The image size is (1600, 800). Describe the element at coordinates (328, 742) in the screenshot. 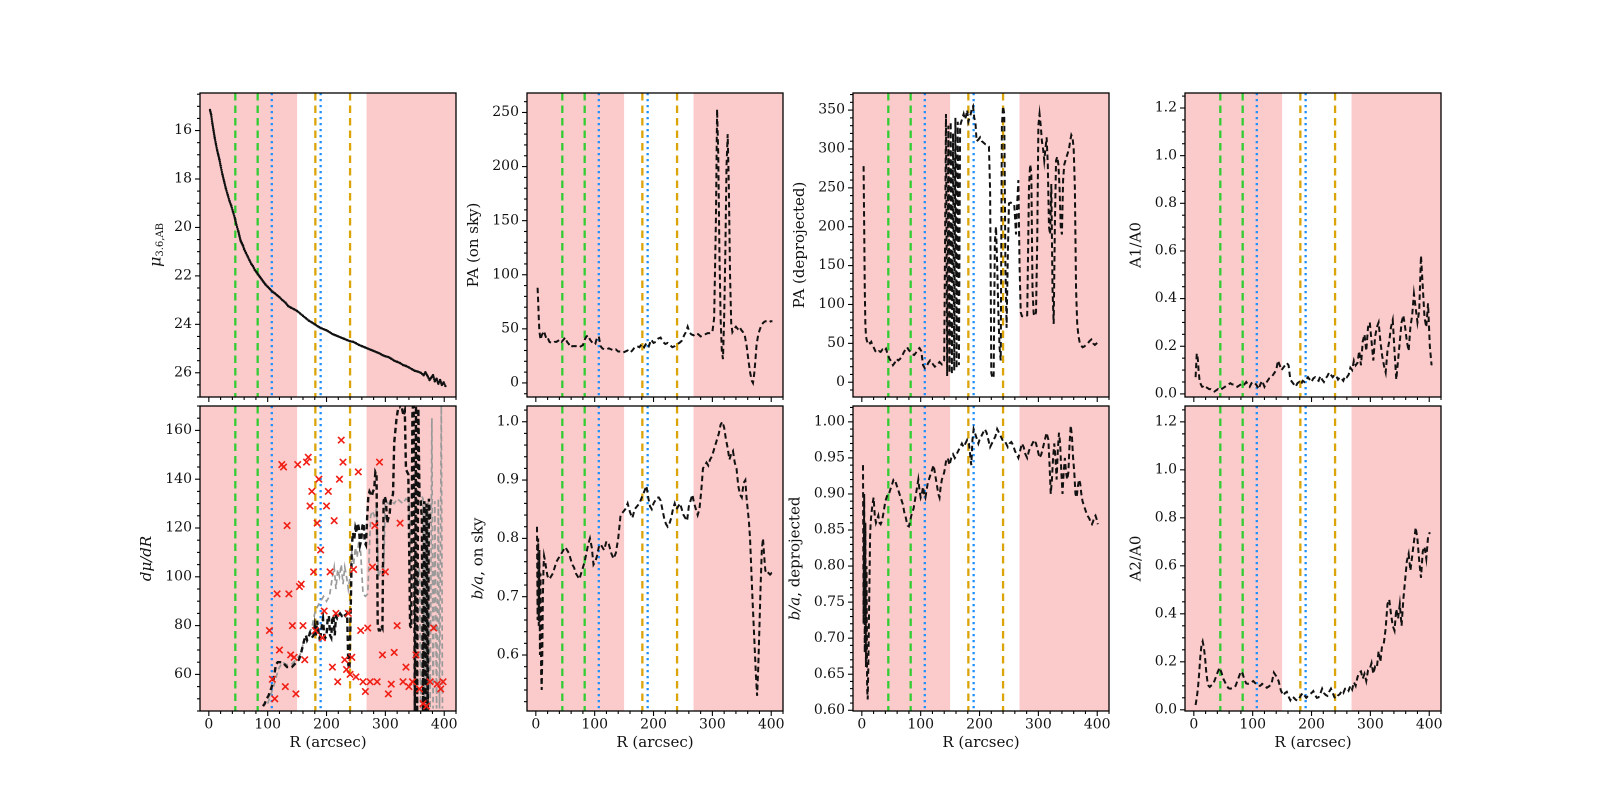

I see `x-axis-label-col1: R (arcsec)` at that location.